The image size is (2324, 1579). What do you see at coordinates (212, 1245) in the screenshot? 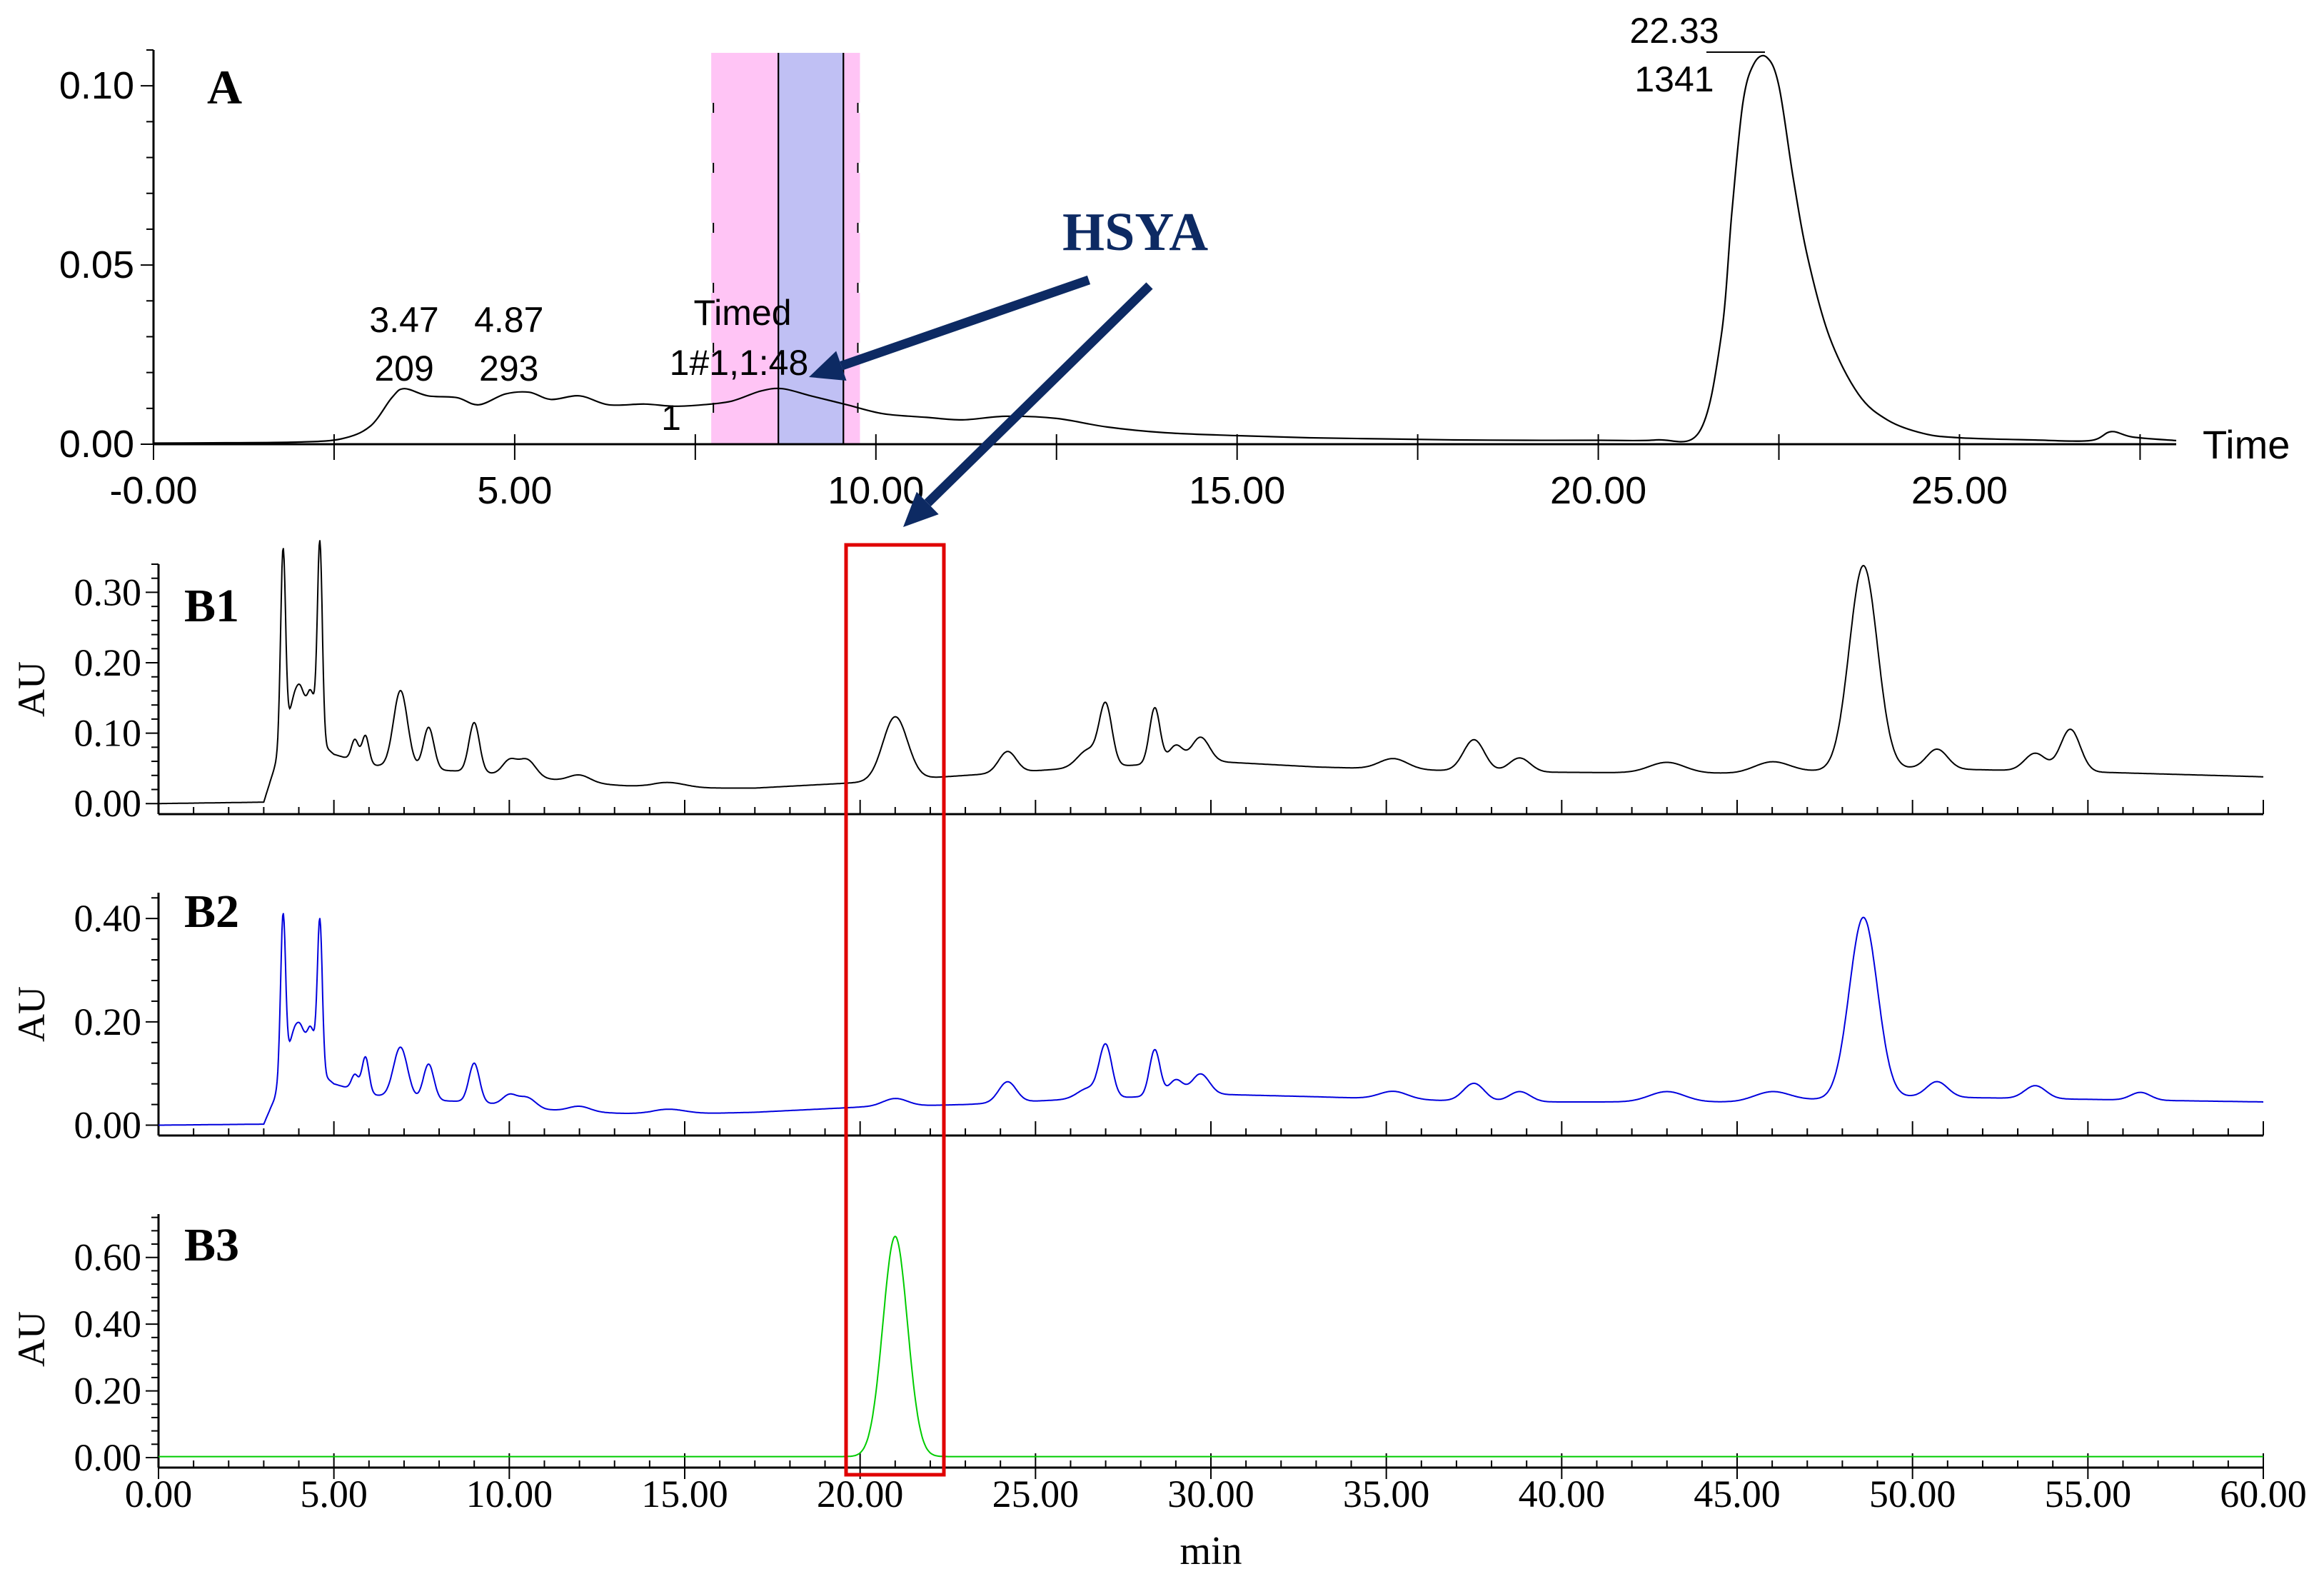
I see `panel-b3-letter: B3` at bounding box center [212, 1245].